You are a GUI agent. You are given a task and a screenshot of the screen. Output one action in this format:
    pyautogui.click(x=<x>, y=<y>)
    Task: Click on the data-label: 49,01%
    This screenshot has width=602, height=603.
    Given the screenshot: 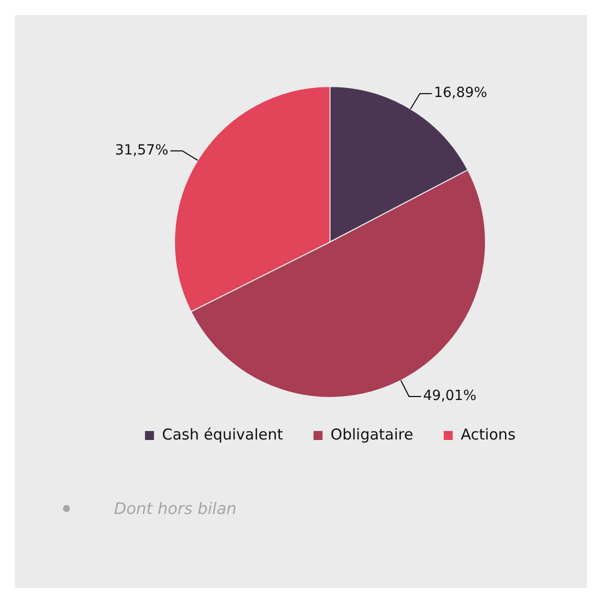 What is the action you would take?
    pyautogui.click(x=449, y=396)
    